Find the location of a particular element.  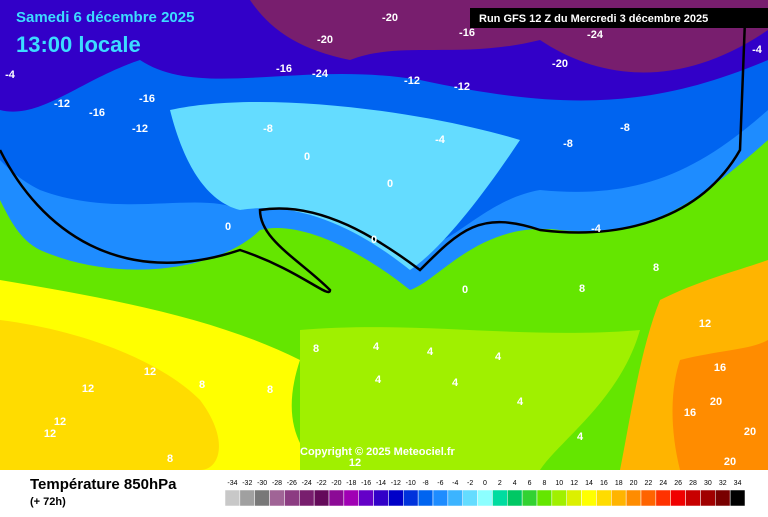

colorbar-tick-label: -14 is located at coordinates (381, 483).